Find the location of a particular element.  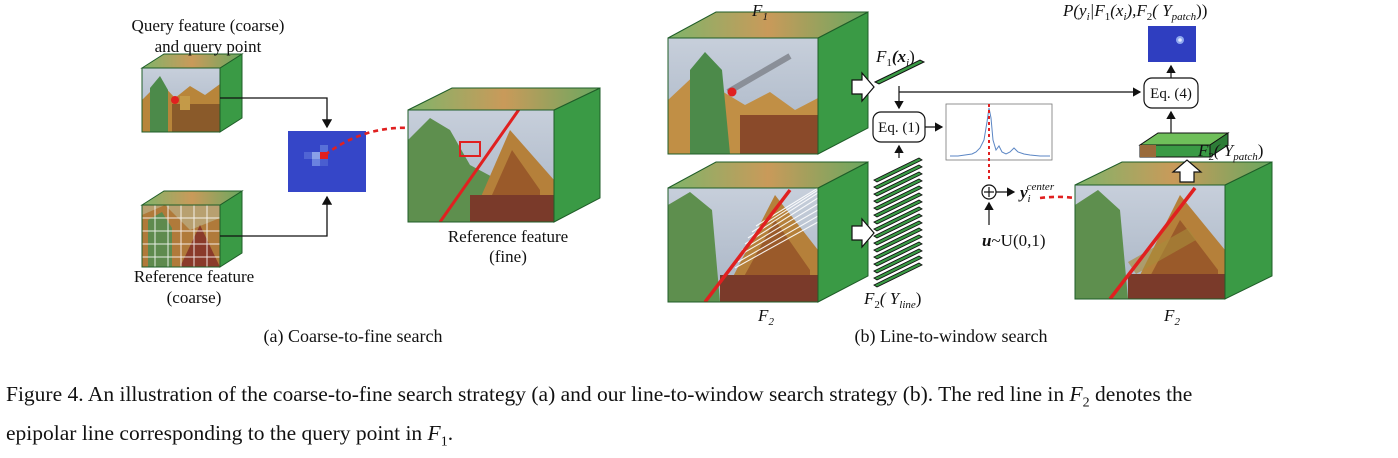

query-label-line2: and query point is located at coordinates (208, 46).